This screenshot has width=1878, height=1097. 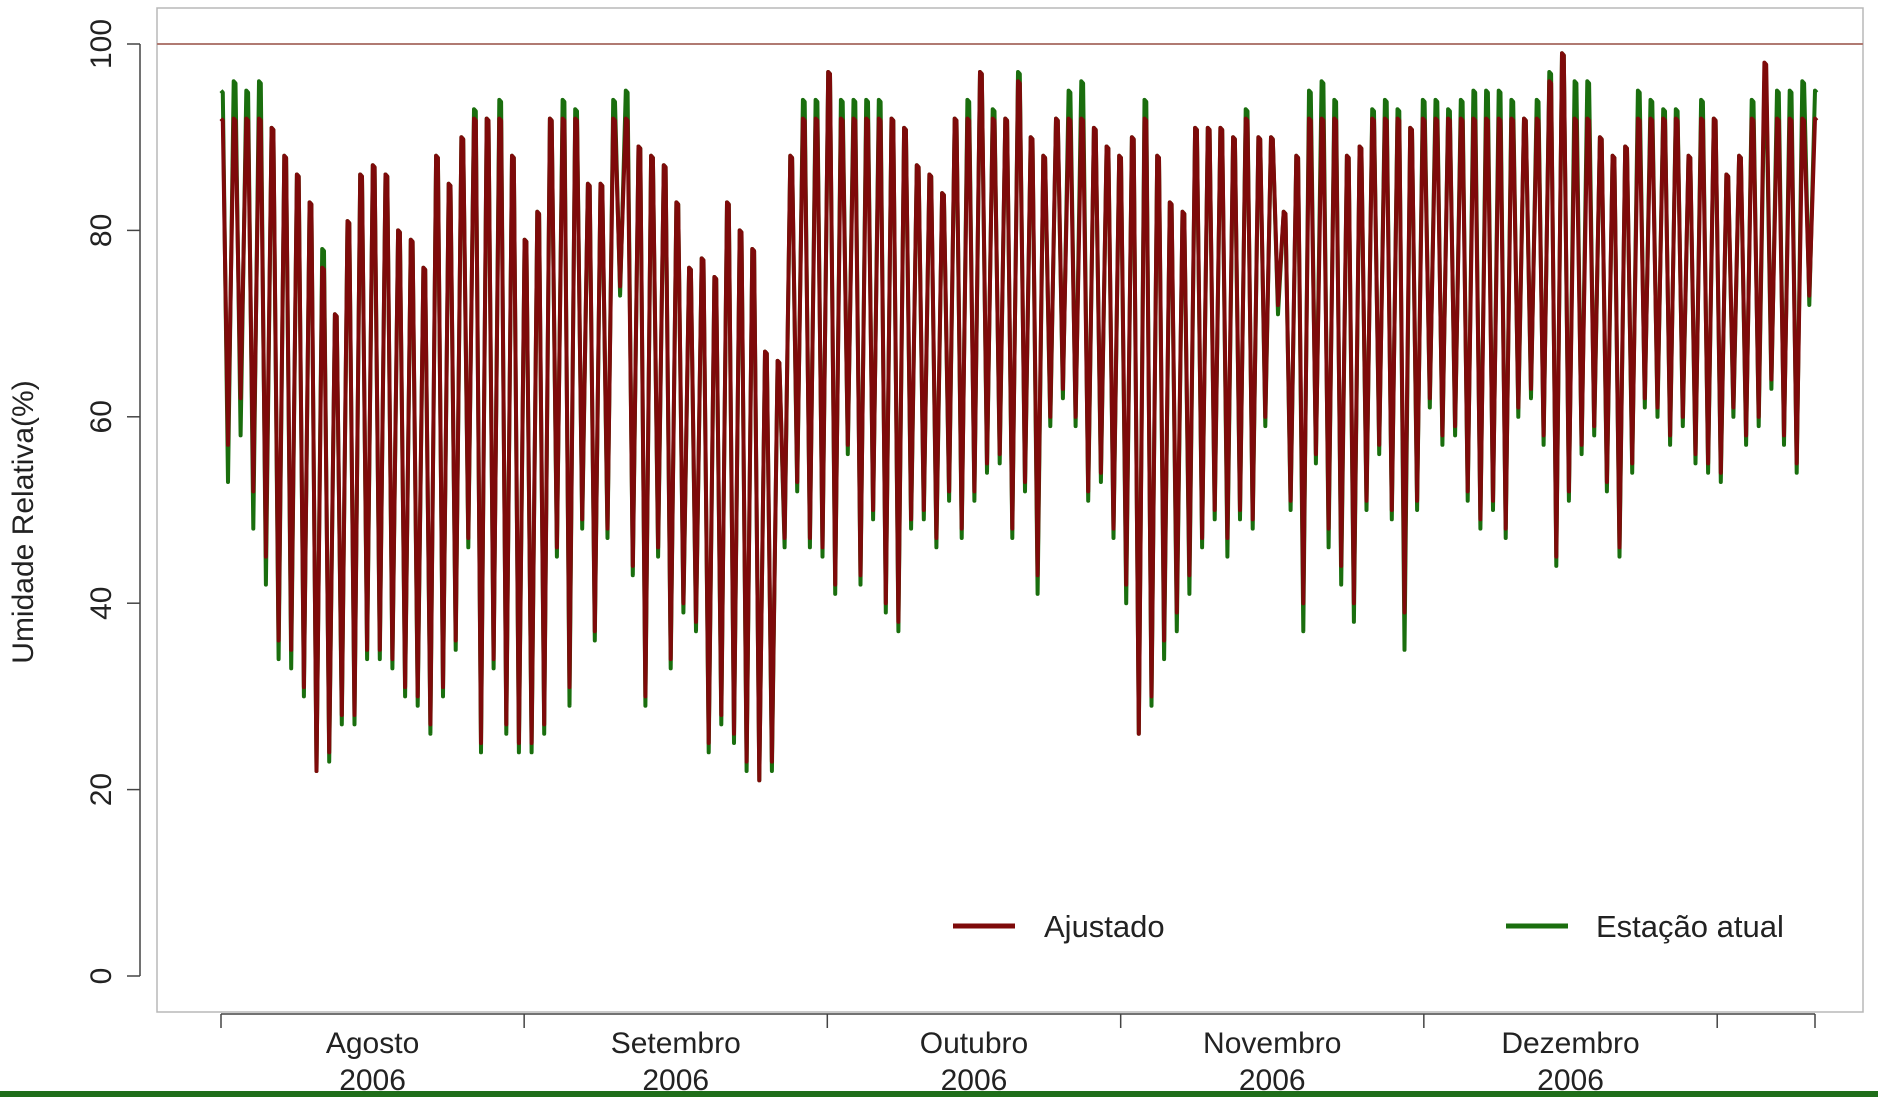 I want to click on y-axis-title: Umidade Relativa(%), so click(x=23, y=521).